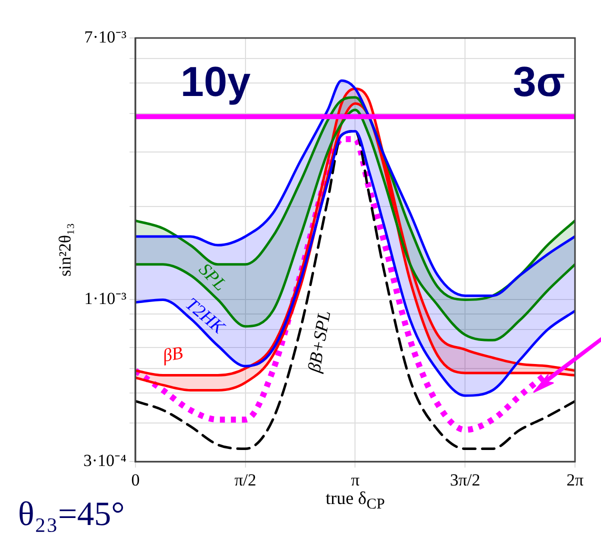 Image resolution: width=601 pixels, height=541 pixels. I want to click on annotation: 3σ, so click(538, 82).